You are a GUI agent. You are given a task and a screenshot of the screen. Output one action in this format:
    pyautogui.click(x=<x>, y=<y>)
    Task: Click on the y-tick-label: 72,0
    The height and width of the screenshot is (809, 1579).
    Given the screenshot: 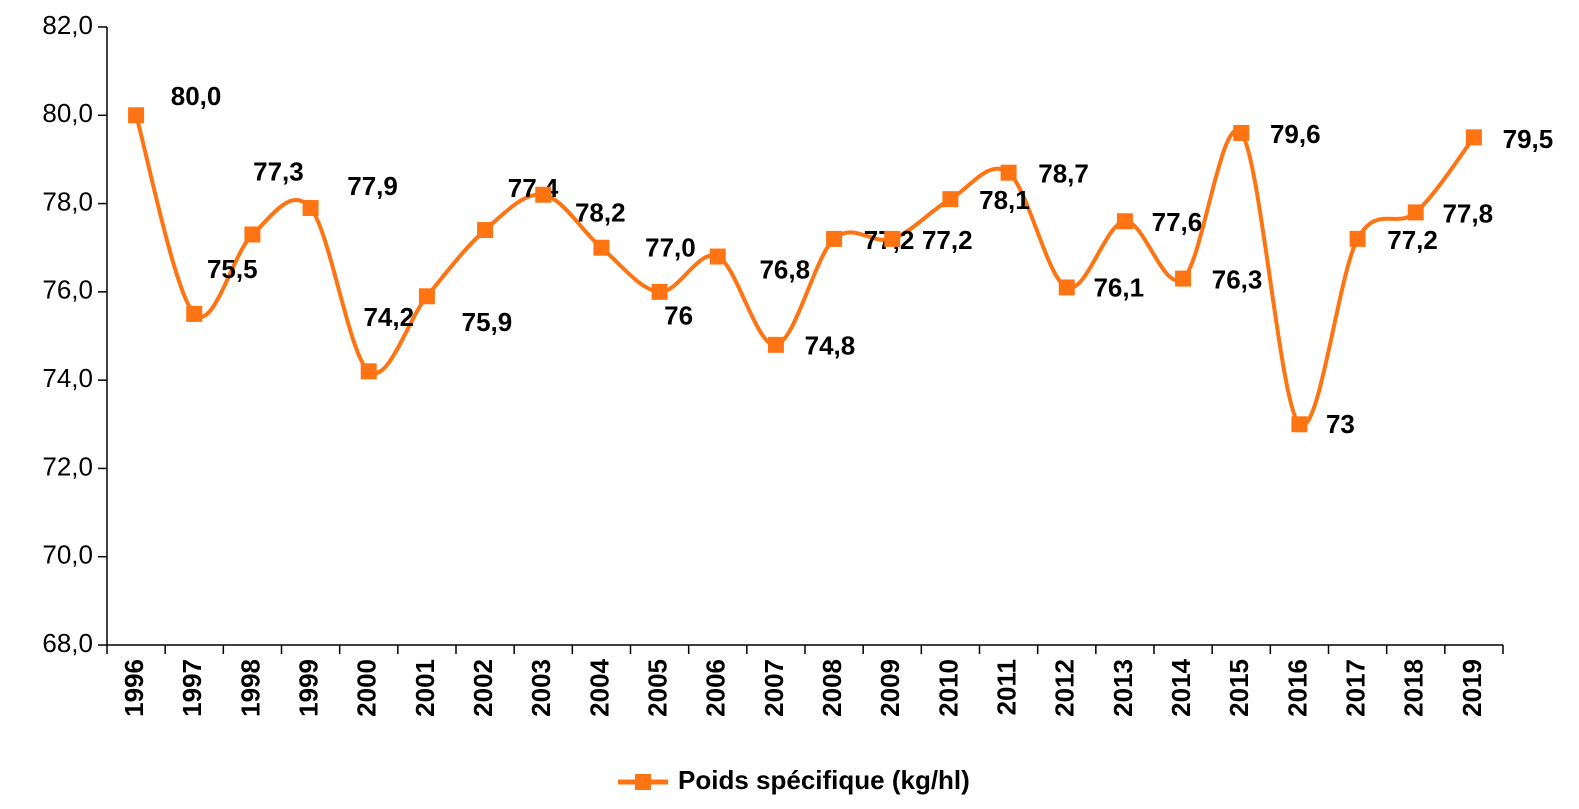 What is the action you would take?
    pyautogui.click(x=67, y=466)
    